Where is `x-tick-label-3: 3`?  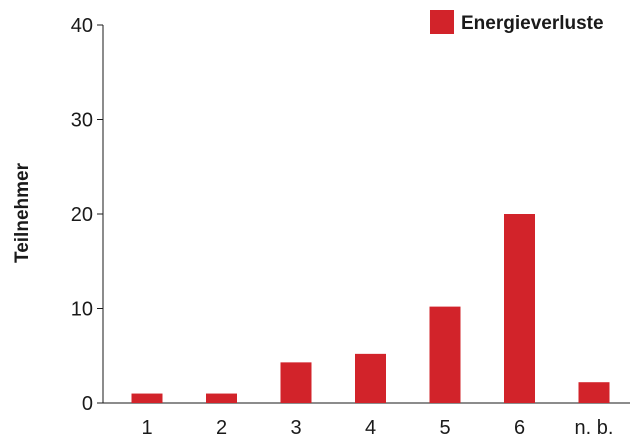
x-tick-label-3: 3 is located at coordinates (295, 426).